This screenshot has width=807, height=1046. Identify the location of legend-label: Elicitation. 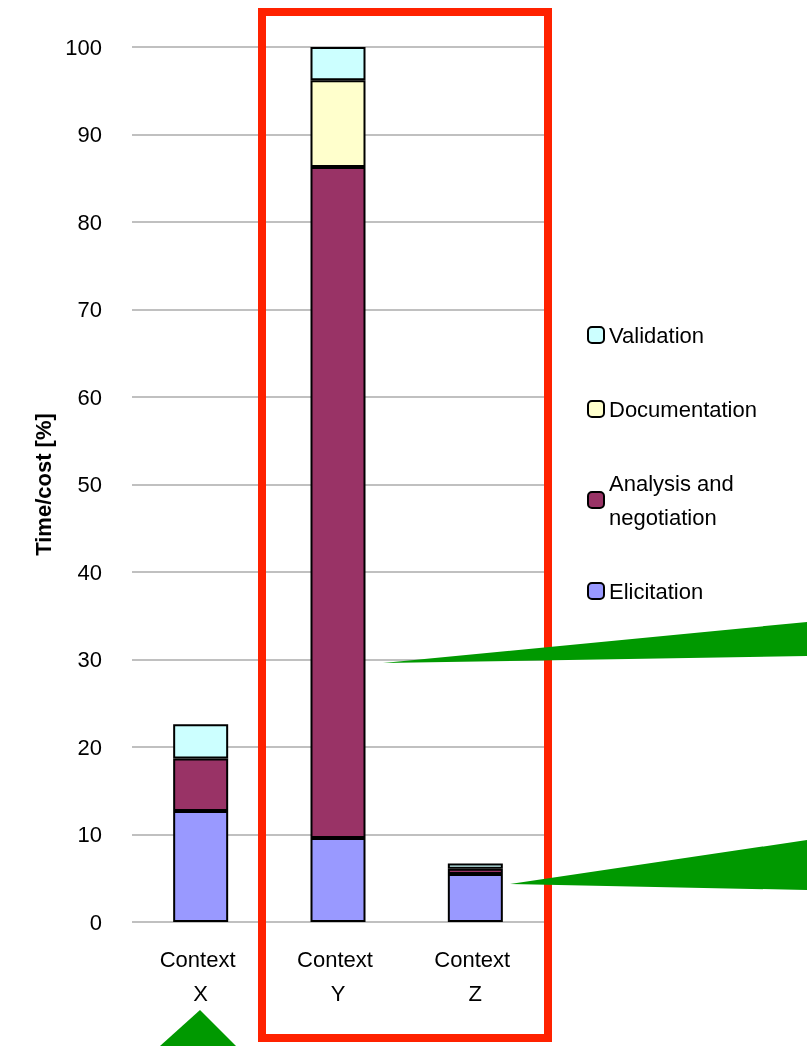
(656, 591).